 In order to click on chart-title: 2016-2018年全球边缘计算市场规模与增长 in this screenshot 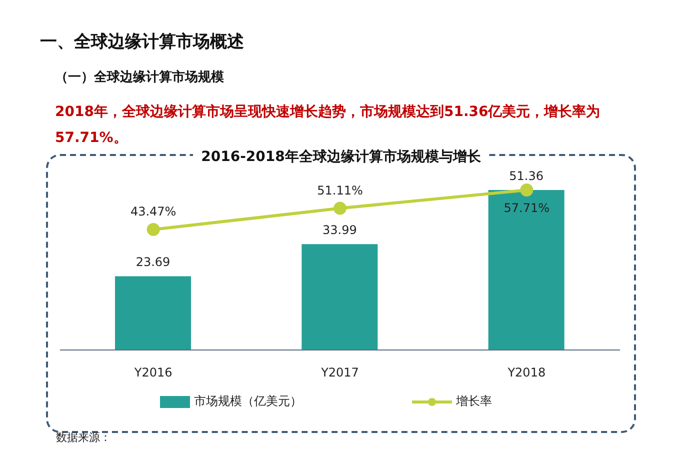, I will do `click(341, 157)`.